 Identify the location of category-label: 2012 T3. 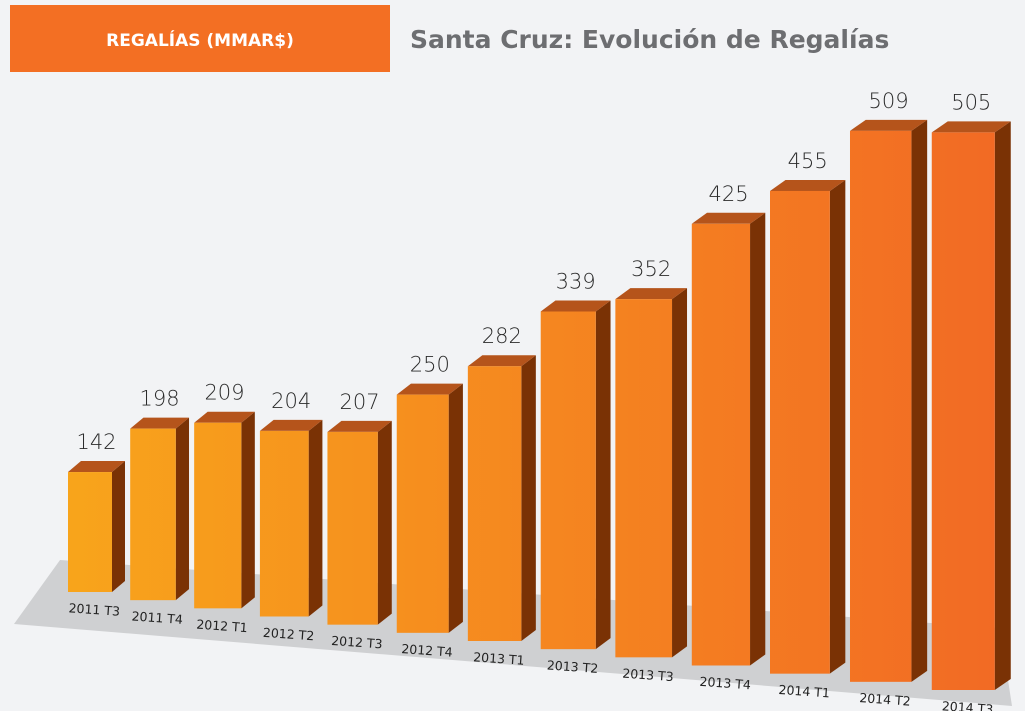
(357, 642).